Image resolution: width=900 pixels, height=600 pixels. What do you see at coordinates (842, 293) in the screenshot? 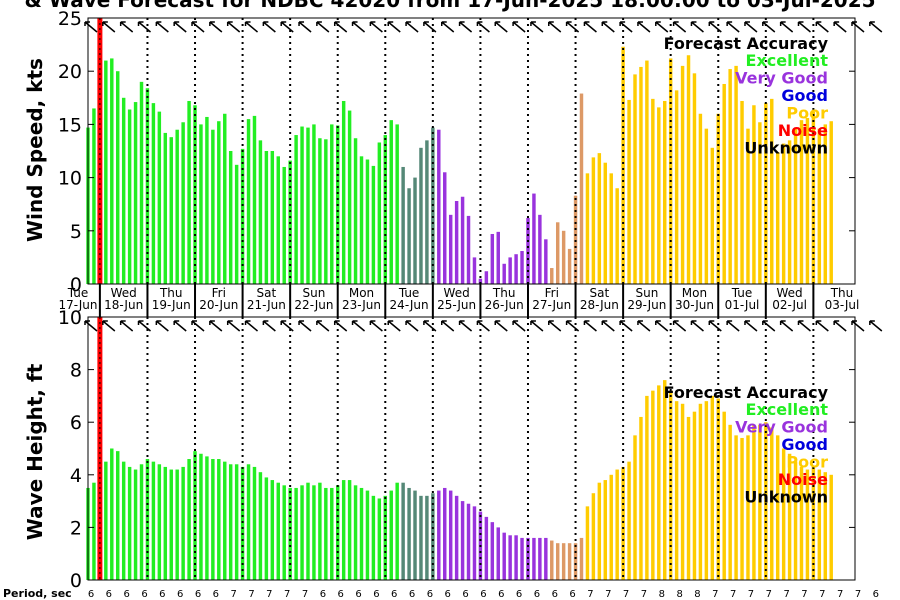
I see `day-name-label: Thu` at bounding box center [842, 293].